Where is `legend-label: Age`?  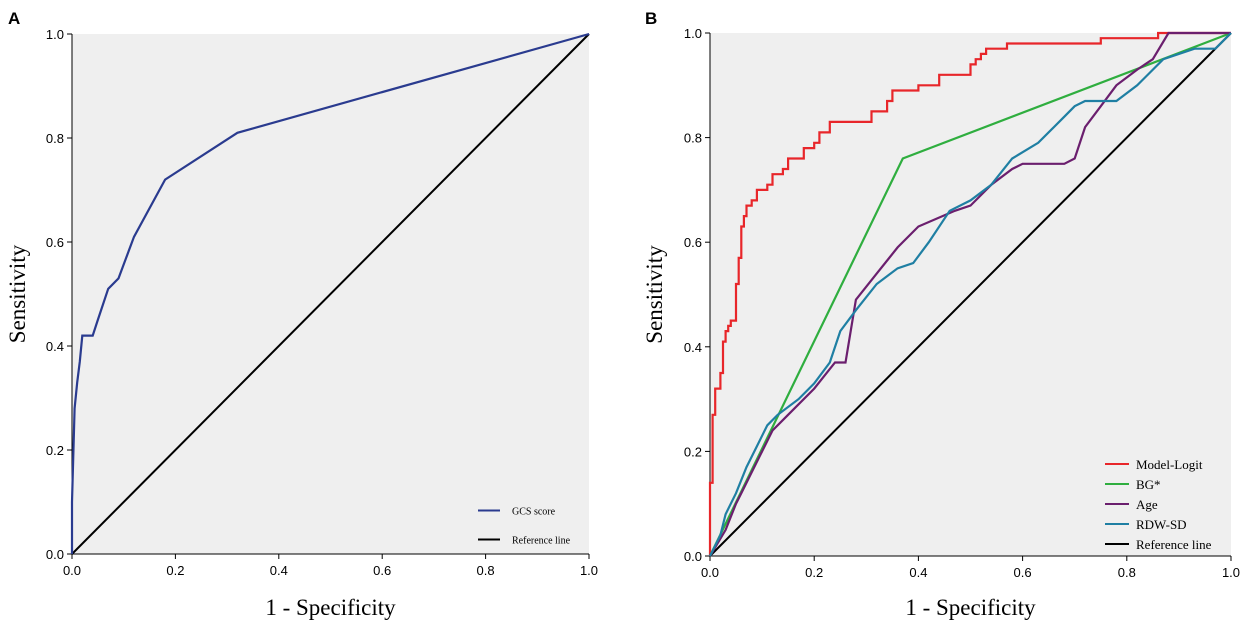
legend-label: Age is located at coordinates (1147, 504).